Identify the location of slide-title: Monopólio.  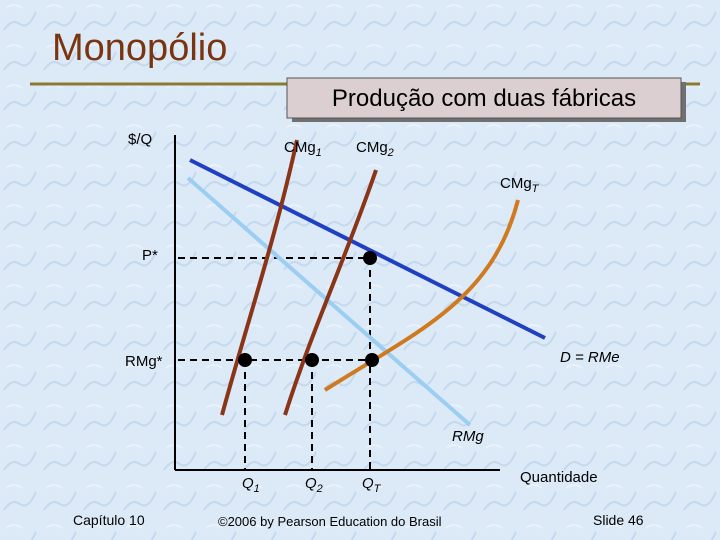
(139, 48).